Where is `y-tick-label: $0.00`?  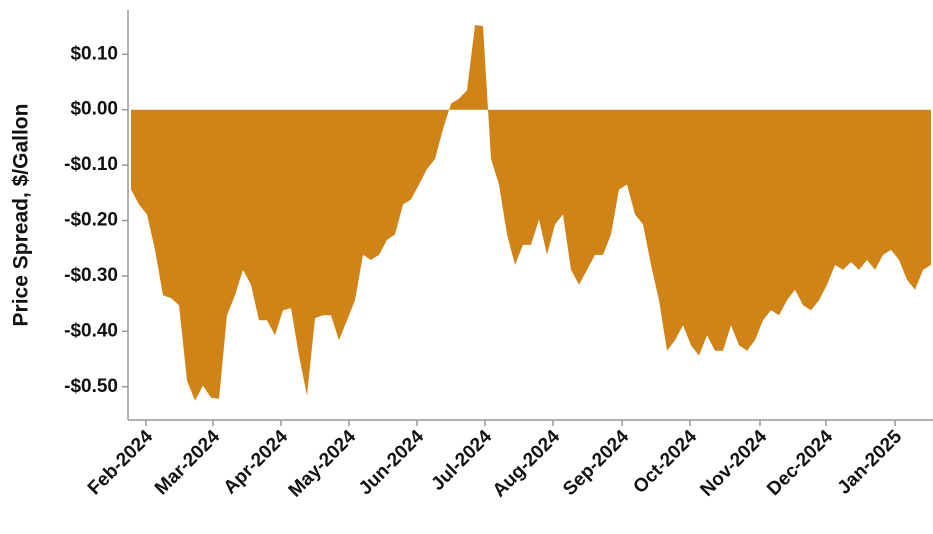
y-tick-label: $0.00 is located at coordinates (94, 109).